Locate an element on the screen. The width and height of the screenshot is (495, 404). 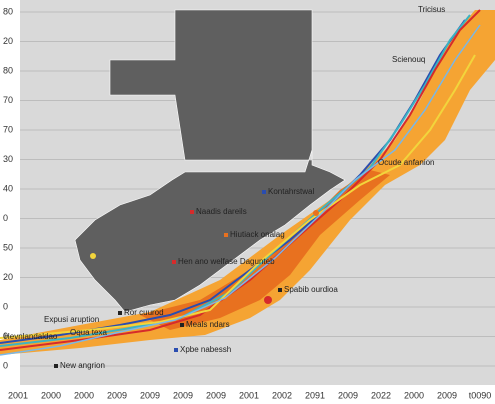
place-label: New angrion is located at coordinates (82, 365).